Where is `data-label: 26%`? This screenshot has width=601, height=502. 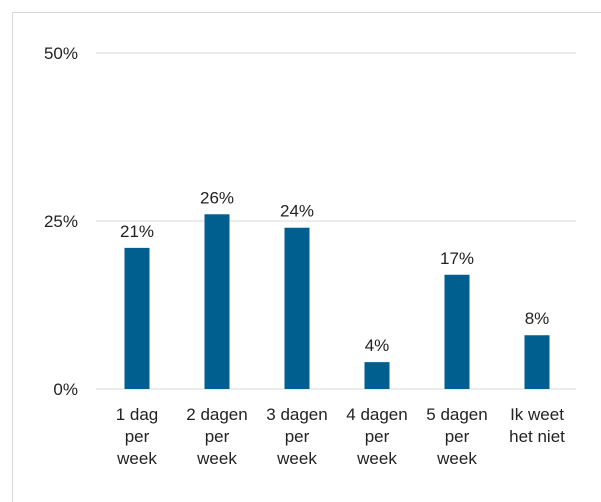
data-label: 26% is located at coordinates (217, 197).